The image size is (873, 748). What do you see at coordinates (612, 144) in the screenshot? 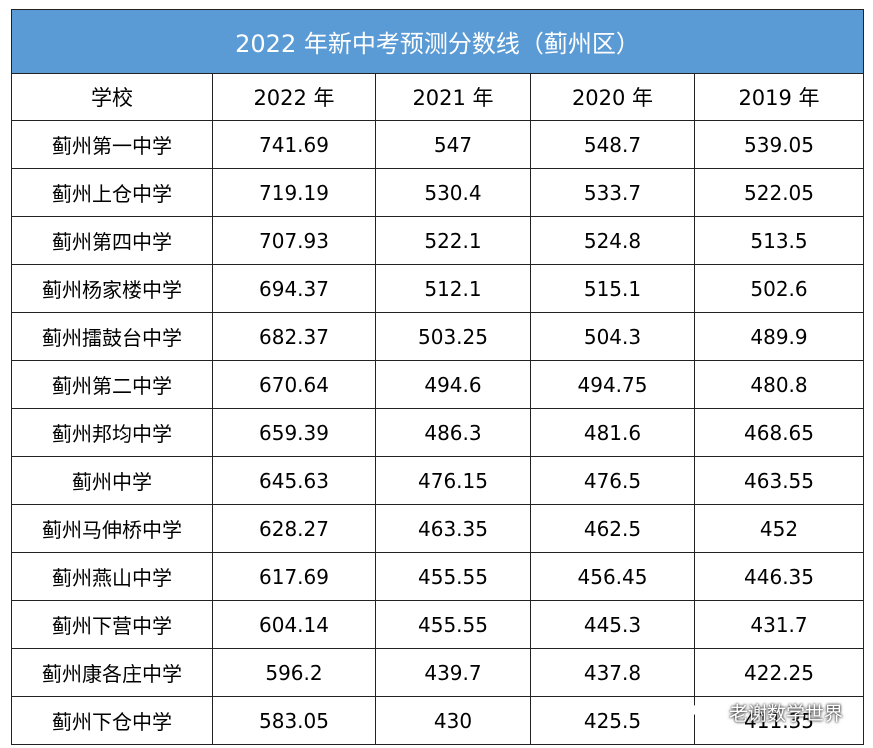
I see `cell-score-2020: 548.7` at bounding box center [612, 144].